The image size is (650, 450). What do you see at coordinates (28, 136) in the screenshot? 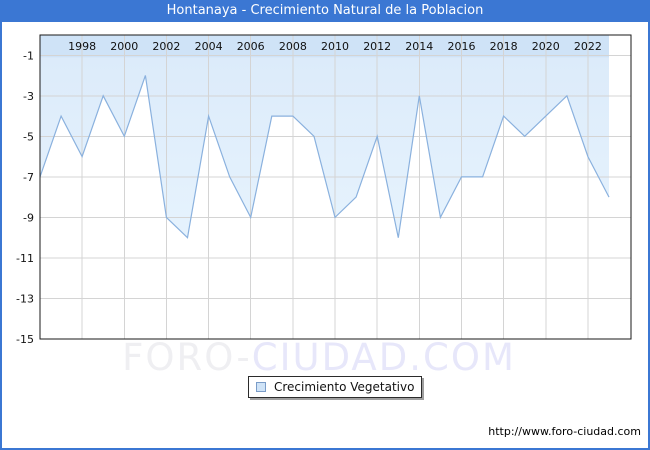
I see `y-tick-label: -5` at bounding box center [28, 136].